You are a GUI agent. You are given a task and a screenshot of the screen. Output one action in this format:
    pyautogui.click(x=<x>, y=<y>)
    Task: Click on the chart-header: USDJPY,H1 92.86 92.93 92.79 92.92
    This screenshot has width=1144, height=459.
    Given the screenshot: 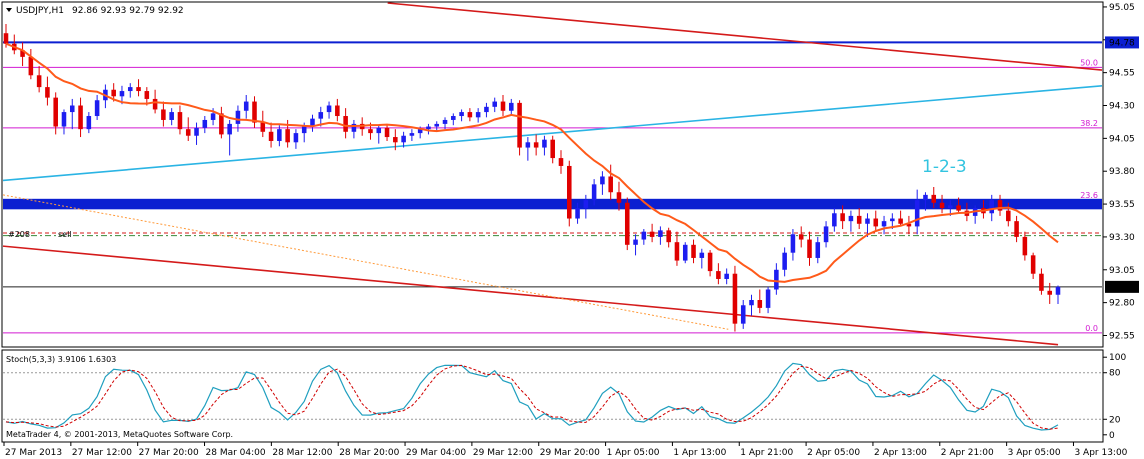 What is the action you would take?
    pyautogui.click(x=95, y=11)
    